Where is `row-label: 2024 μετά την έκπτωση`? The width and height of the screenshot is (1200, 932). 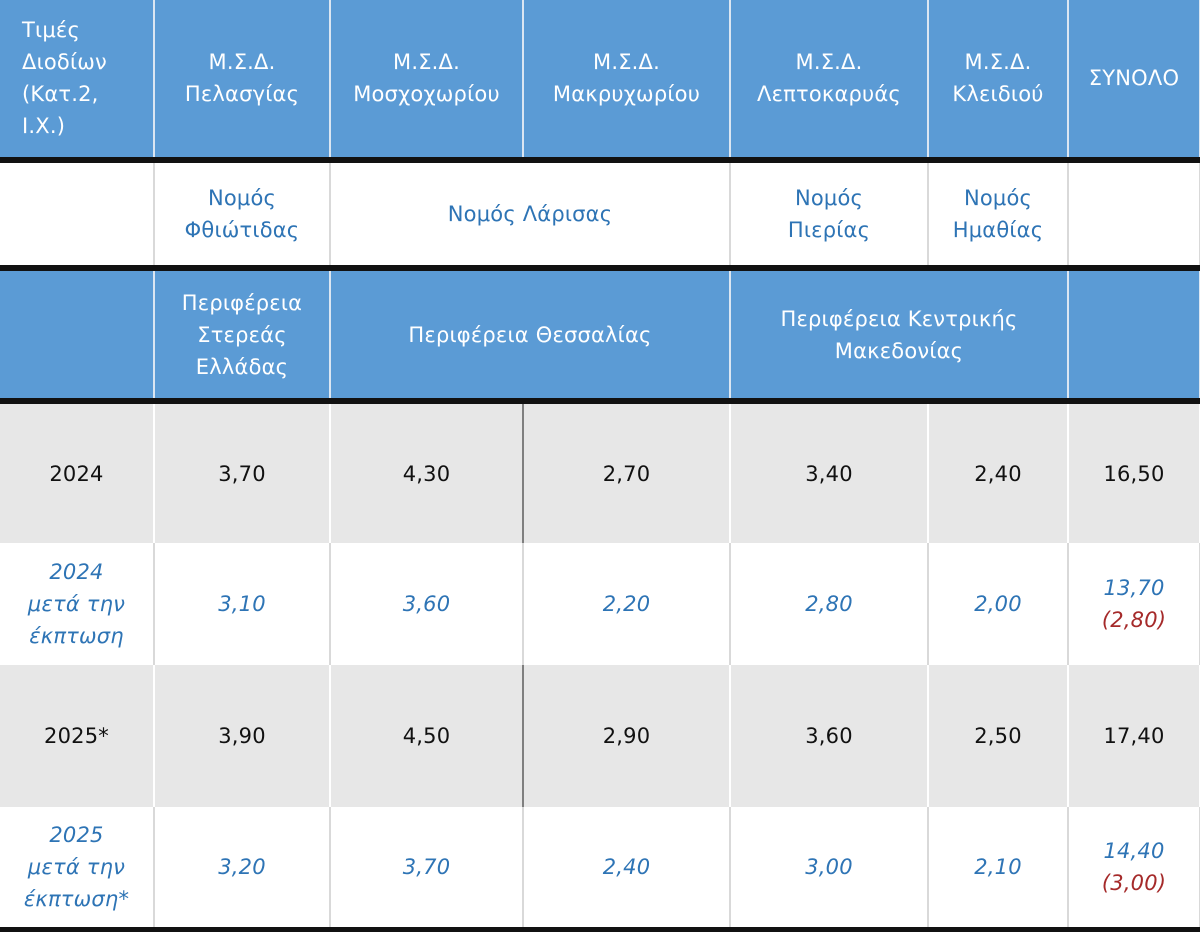 row-label: 2024 μετά την έκπτωση is located at coordinates (77, 604).